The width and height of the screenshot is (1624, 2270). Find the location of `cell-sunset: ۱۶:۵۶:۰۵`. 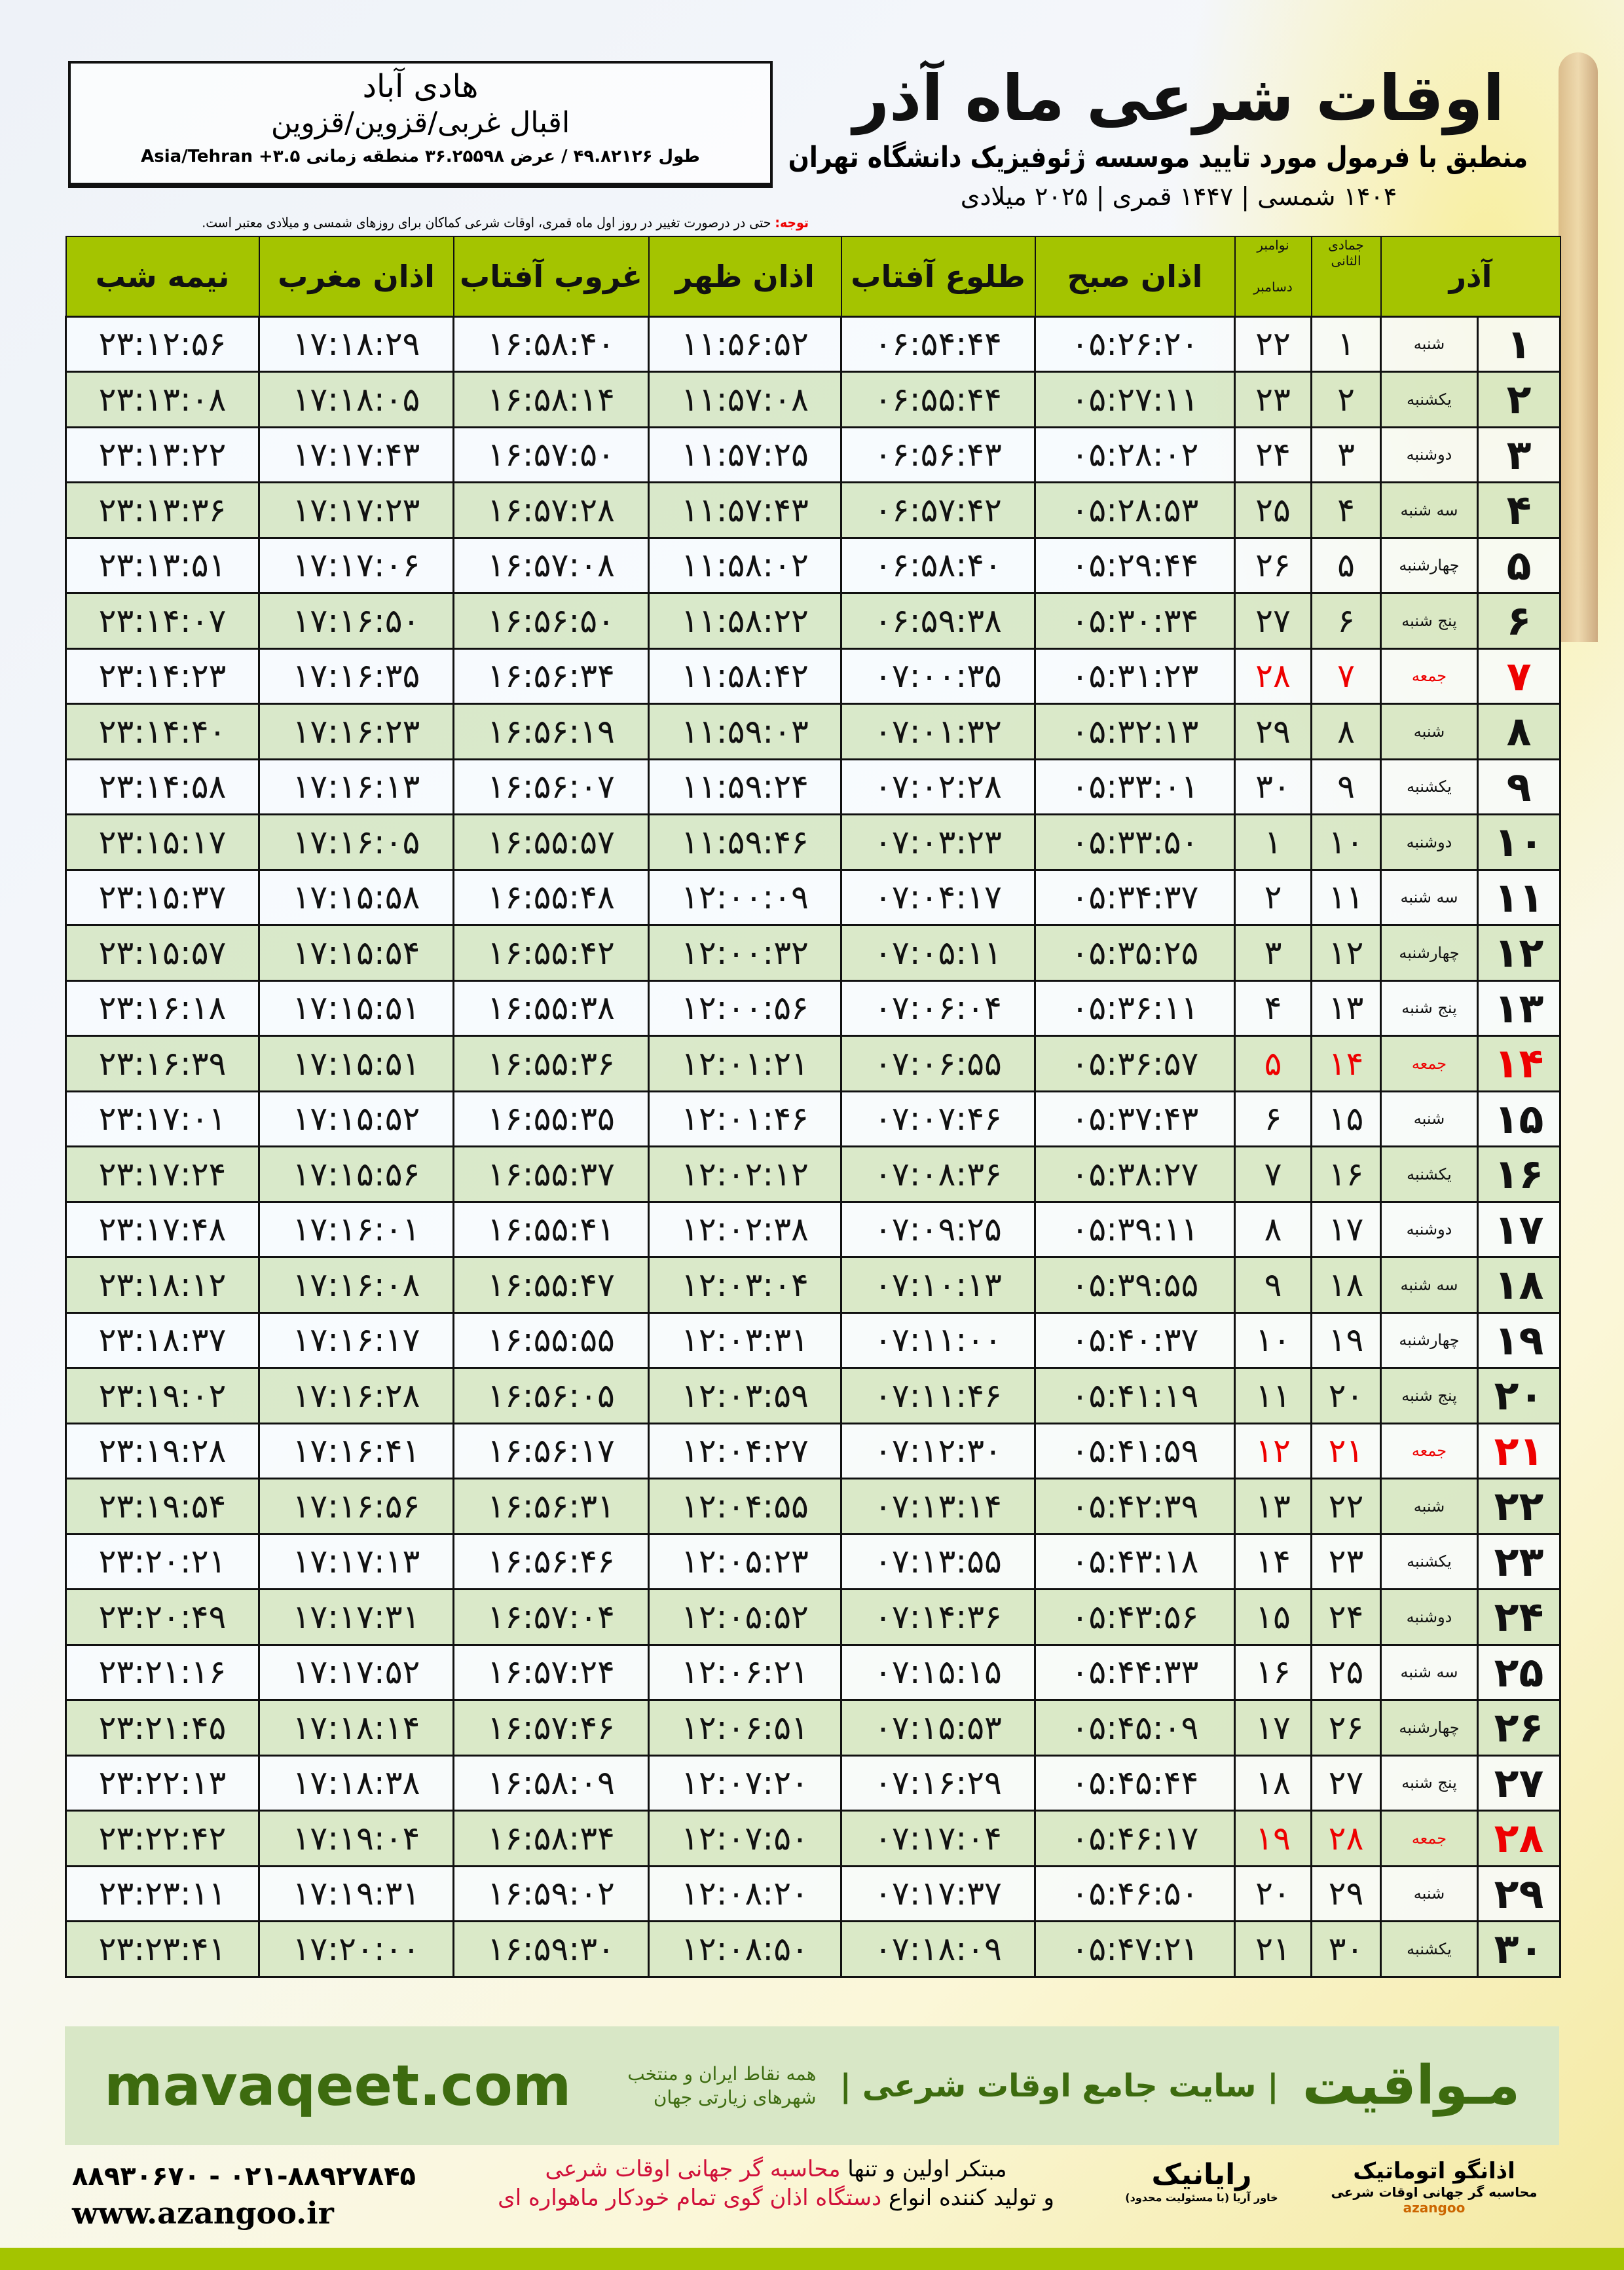

cell-sunset: ۱۶:۵۶:۰۵ is located at coordinates (551, 1395).